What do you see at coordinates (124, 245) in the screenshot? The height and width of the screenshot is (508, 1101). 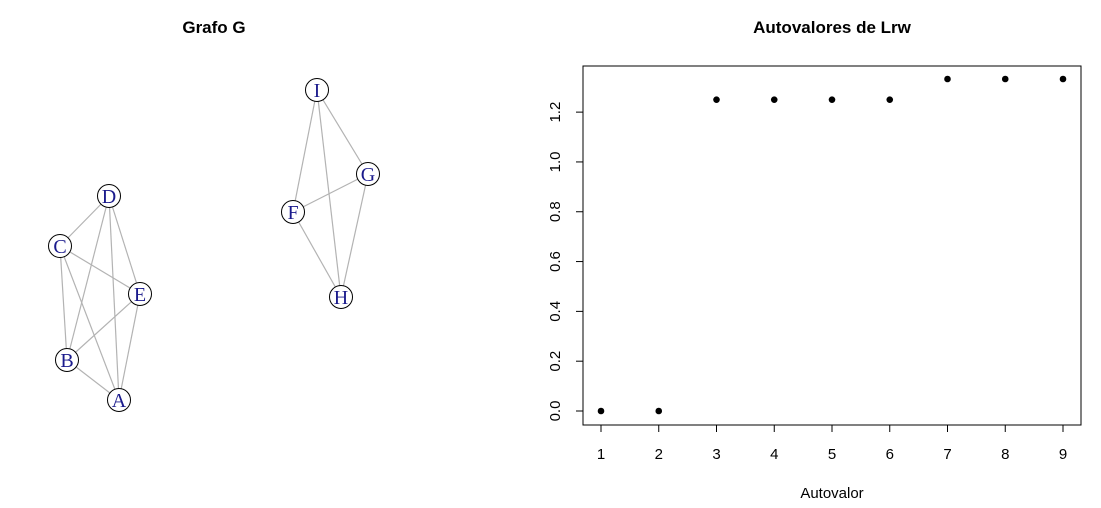 I see `edge-D-E` at bounding box center [124, 245].